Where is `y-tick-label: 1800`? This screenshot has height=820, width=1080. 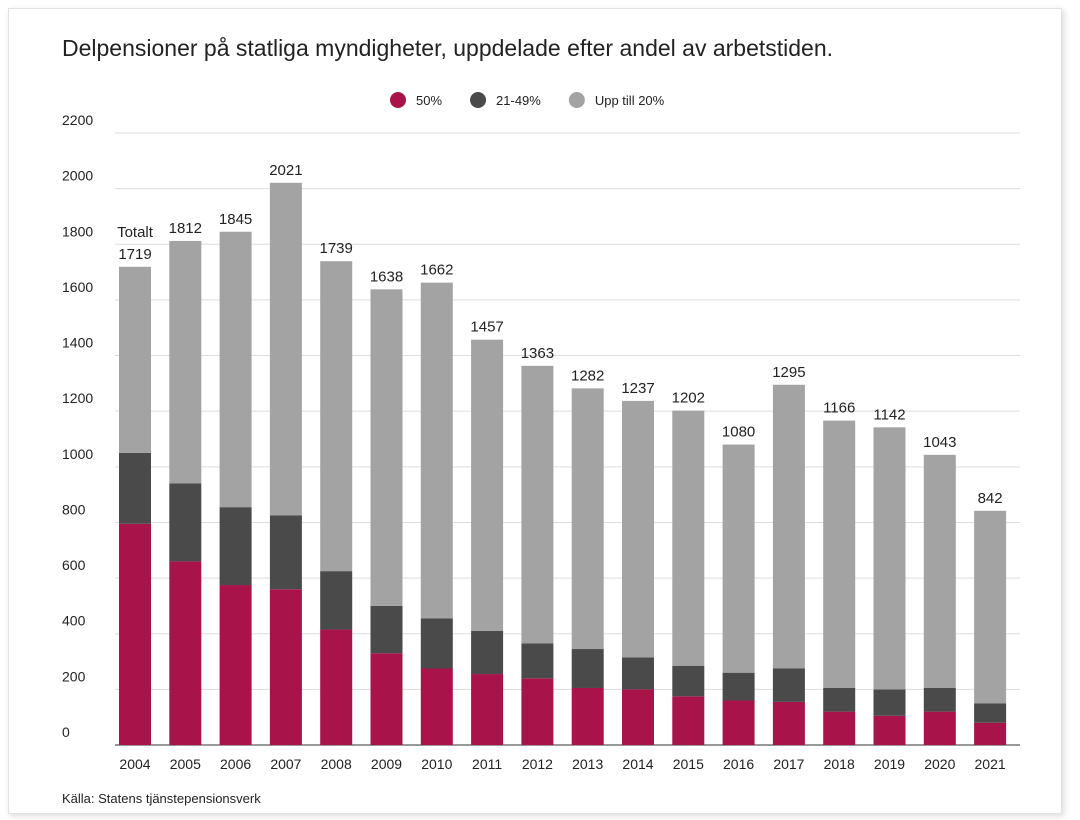
y-tick-label: 1800 is located at coordinates (77, 231).